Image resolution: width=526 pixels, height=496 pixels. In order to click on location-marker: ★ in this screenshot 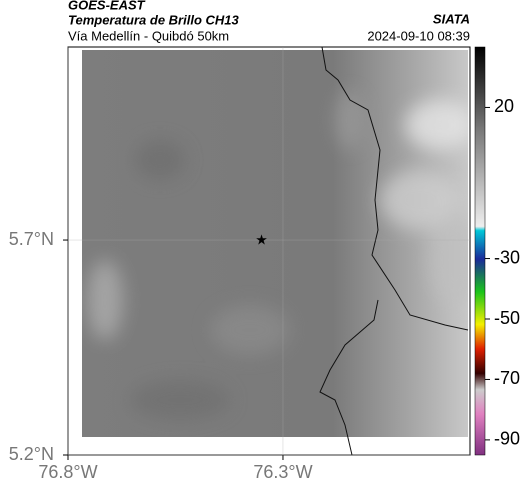, I will do `click(261, 240)`.